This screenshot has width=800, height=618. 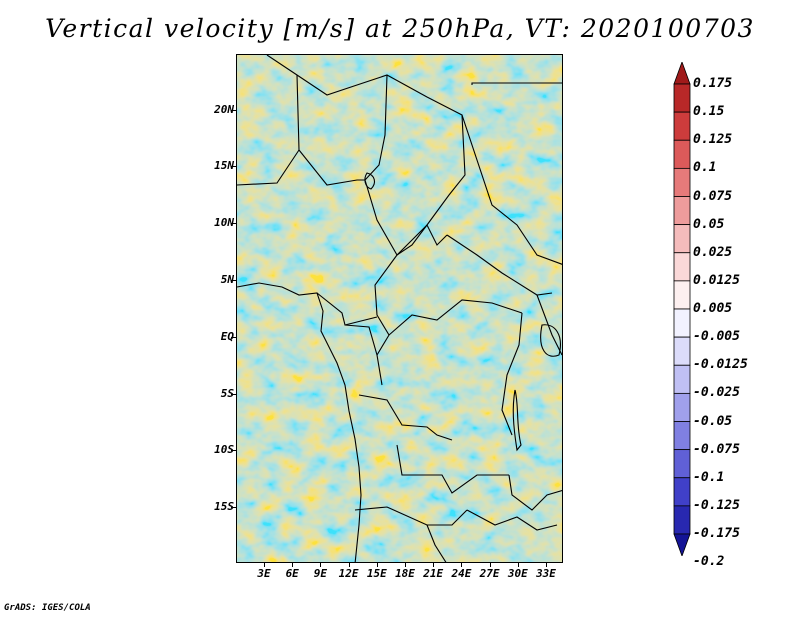 What do you see at coordinates (461, 573) in the screenshot?
I see `x-tick-label: 24E` at bounding box center [461, 573].